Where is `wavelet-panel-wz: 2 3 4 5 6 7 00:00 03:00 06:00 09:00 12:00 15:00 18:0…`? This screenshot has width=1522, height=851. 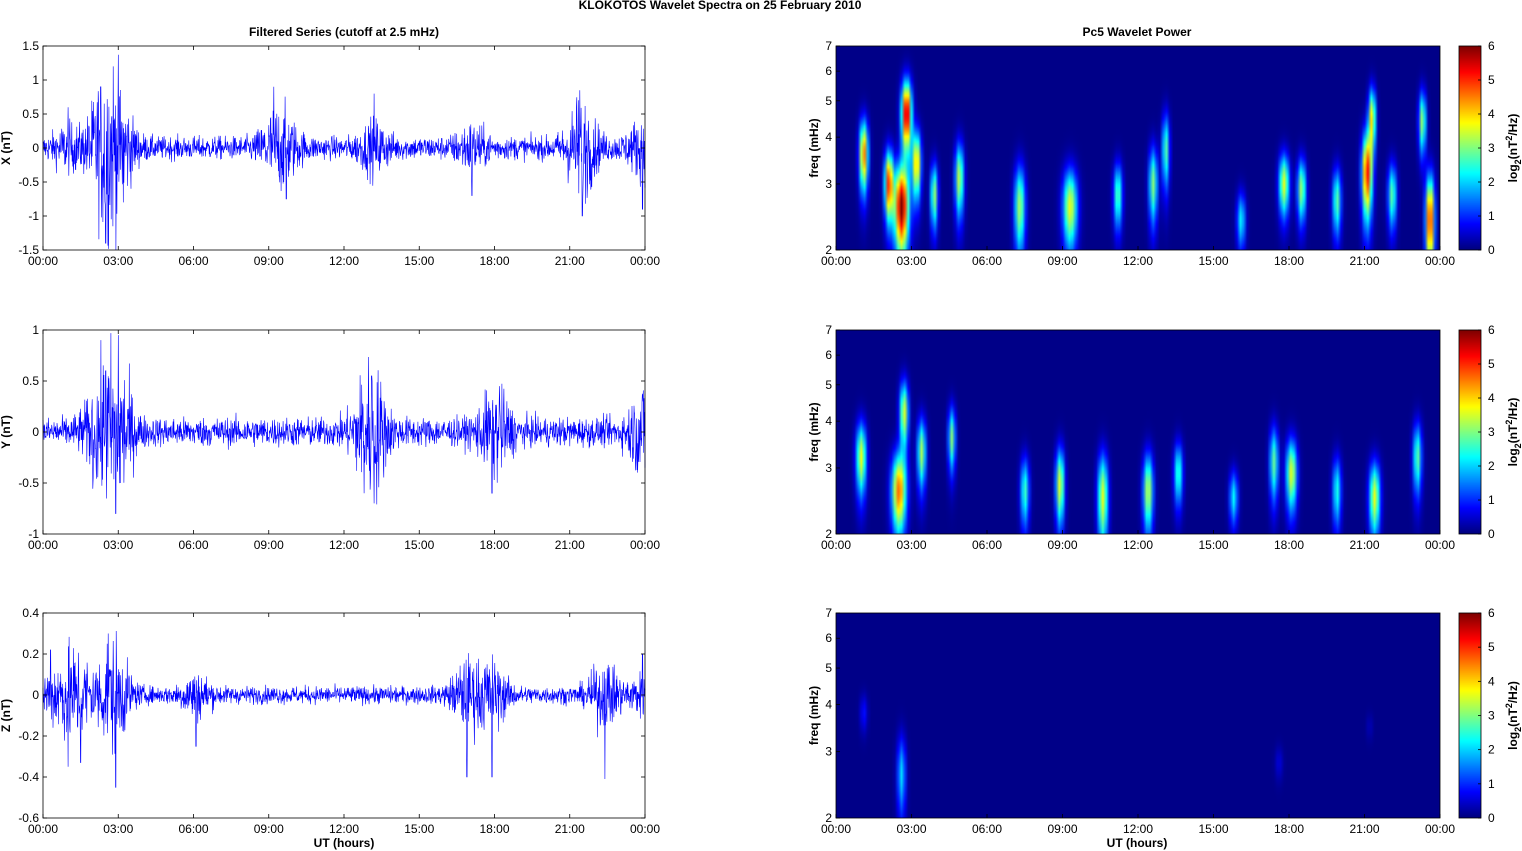 wavelet-panel-wz: 2 3 4 5 6 7 00:00 03:00 06:00 09:00 12:00 15:00 18:0… is located at coordinates (1164, 721).